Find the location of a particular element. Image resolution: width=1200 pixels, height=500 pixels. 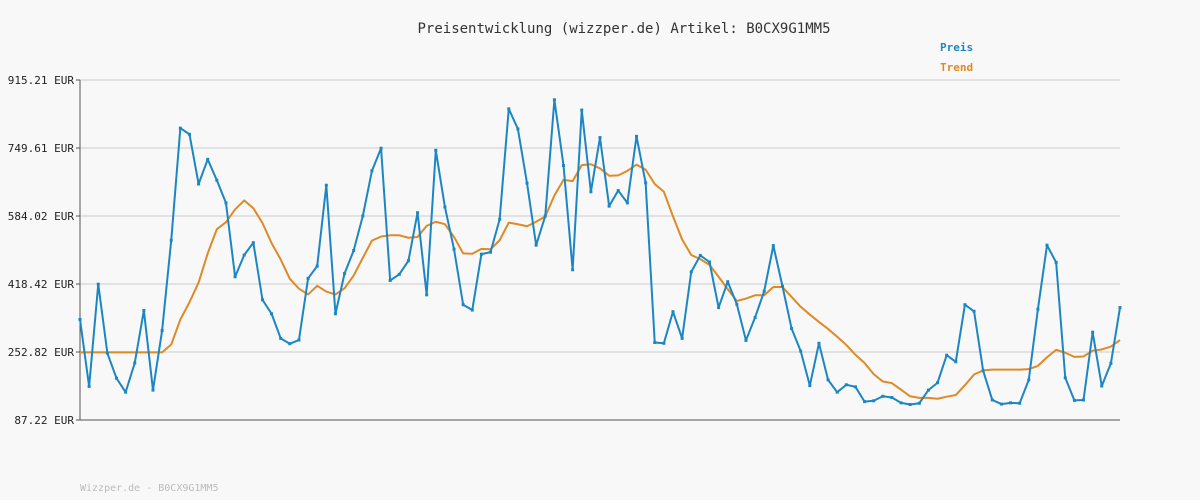

legend-trend: Trend is located at coordinates (956, 67).